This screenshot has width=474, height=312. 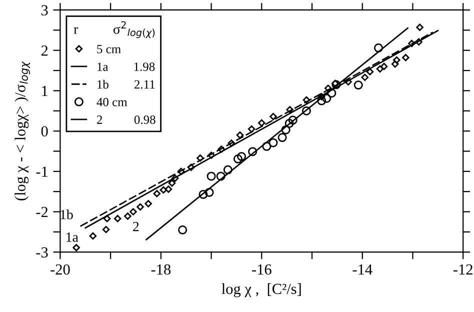 What do you see at coordinates (22, 130) in the screenshot?
I see `y-axis-title: (log χ - < logχ> )/σ$_{logχ}$` at bounding box center [22, 130].